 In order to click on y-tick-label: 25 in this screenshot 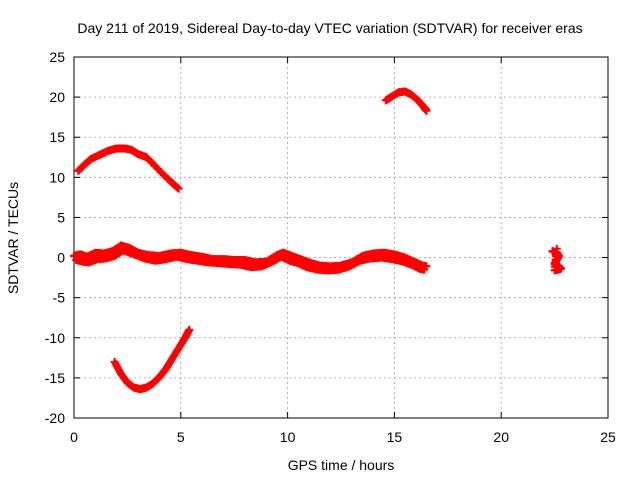, I will do `click(57, 57)`.